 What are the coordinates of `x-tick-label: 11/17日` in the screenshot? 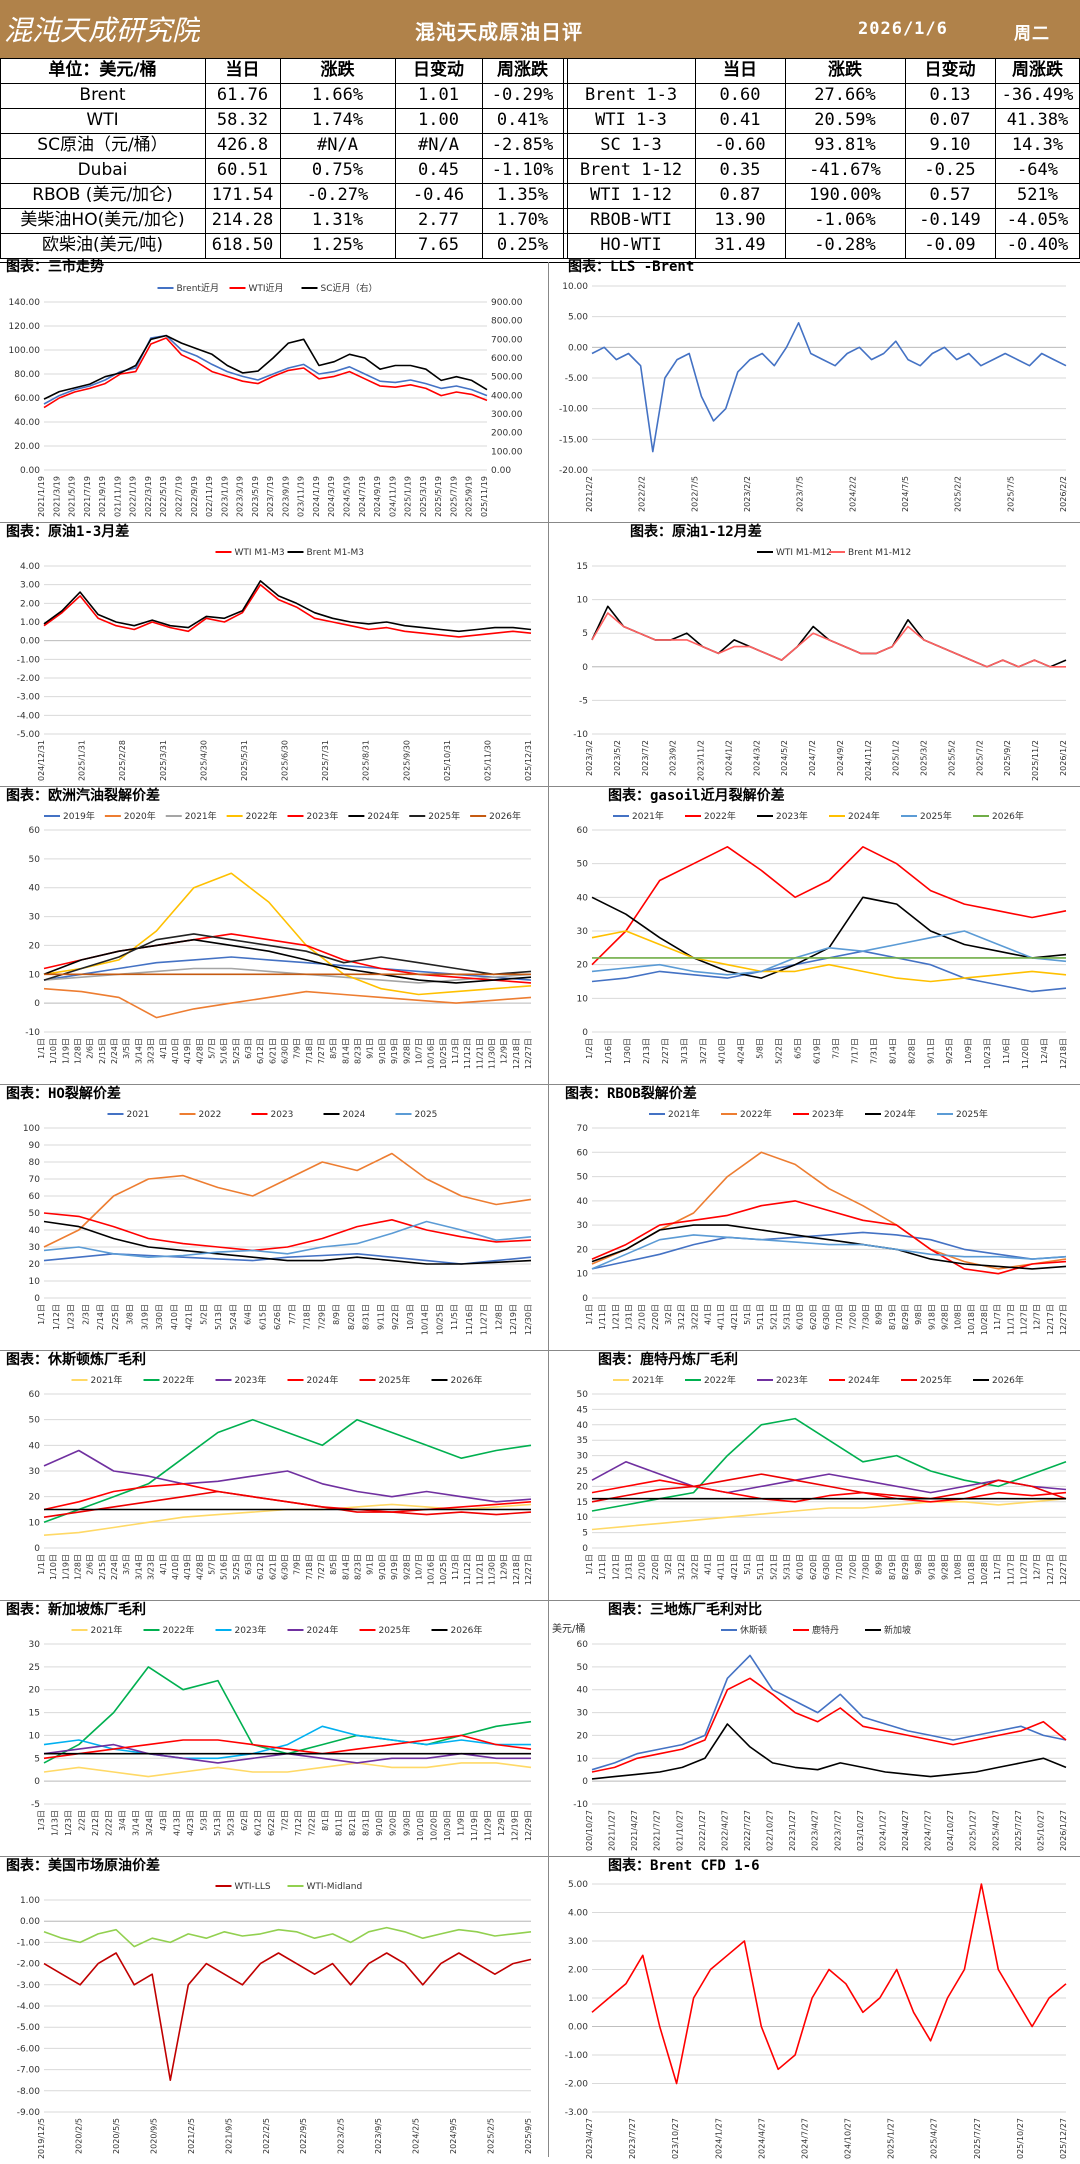 It's located at (1010, 1569).